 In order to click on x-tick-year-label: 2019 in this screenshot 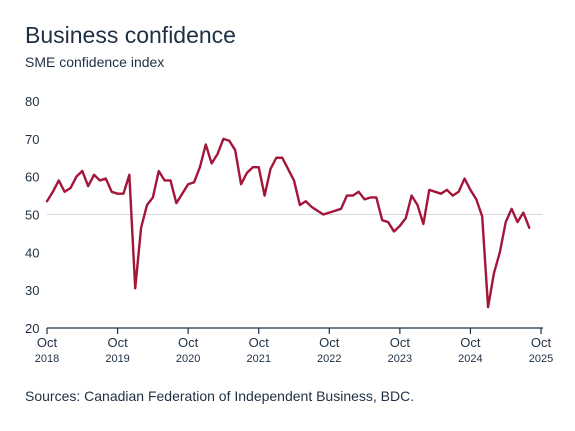, I will do `click(117, 359)`.